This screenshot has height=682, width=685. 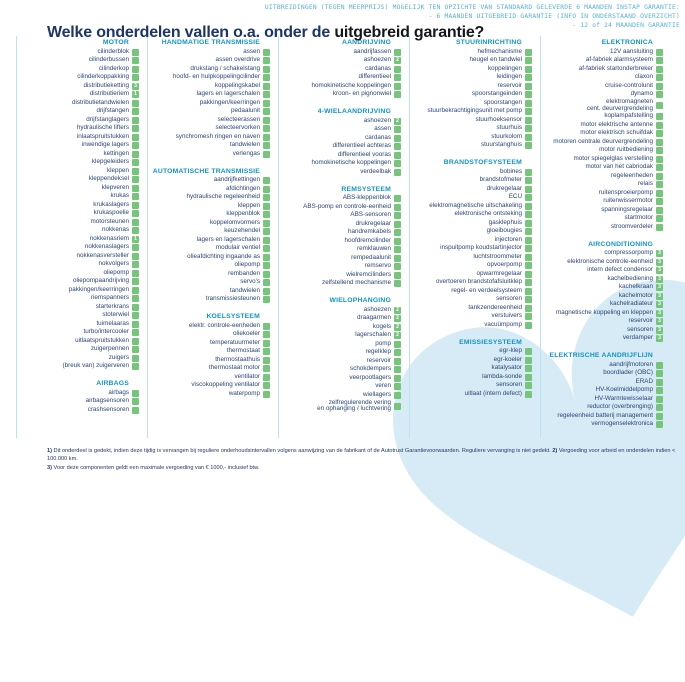 What do you see at coordinates (96, 366) in the screenshot?
I see `part-label: (breuk van) zuigerveren` at bounding box center [96, 366].